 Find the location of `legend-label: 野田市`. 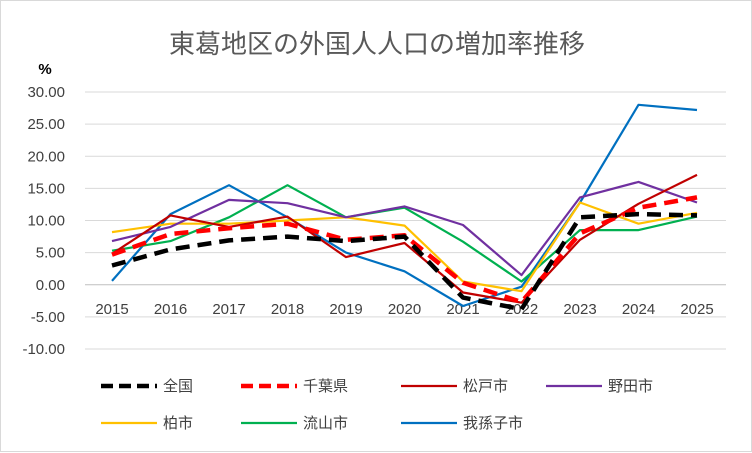

legend-label: 野田市 is located at coordinates (630, 386).